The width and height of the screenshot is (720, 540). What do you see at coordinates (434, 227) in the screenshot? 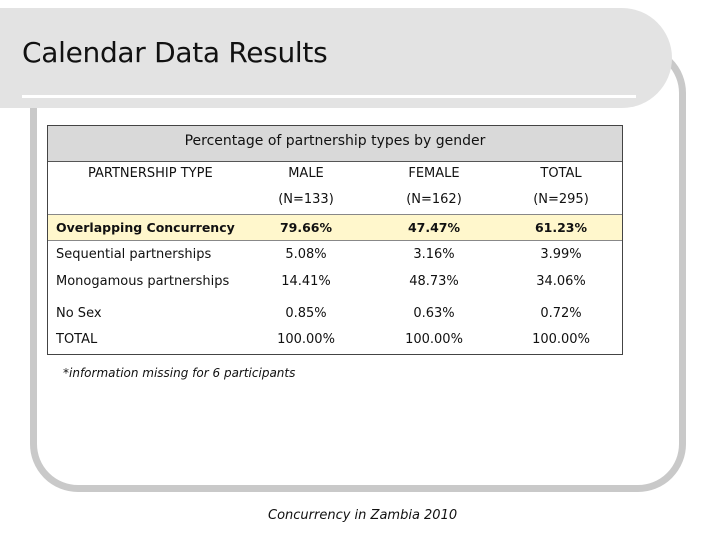
I see `row-female: 47.47%` at bounding box center [434, 227].